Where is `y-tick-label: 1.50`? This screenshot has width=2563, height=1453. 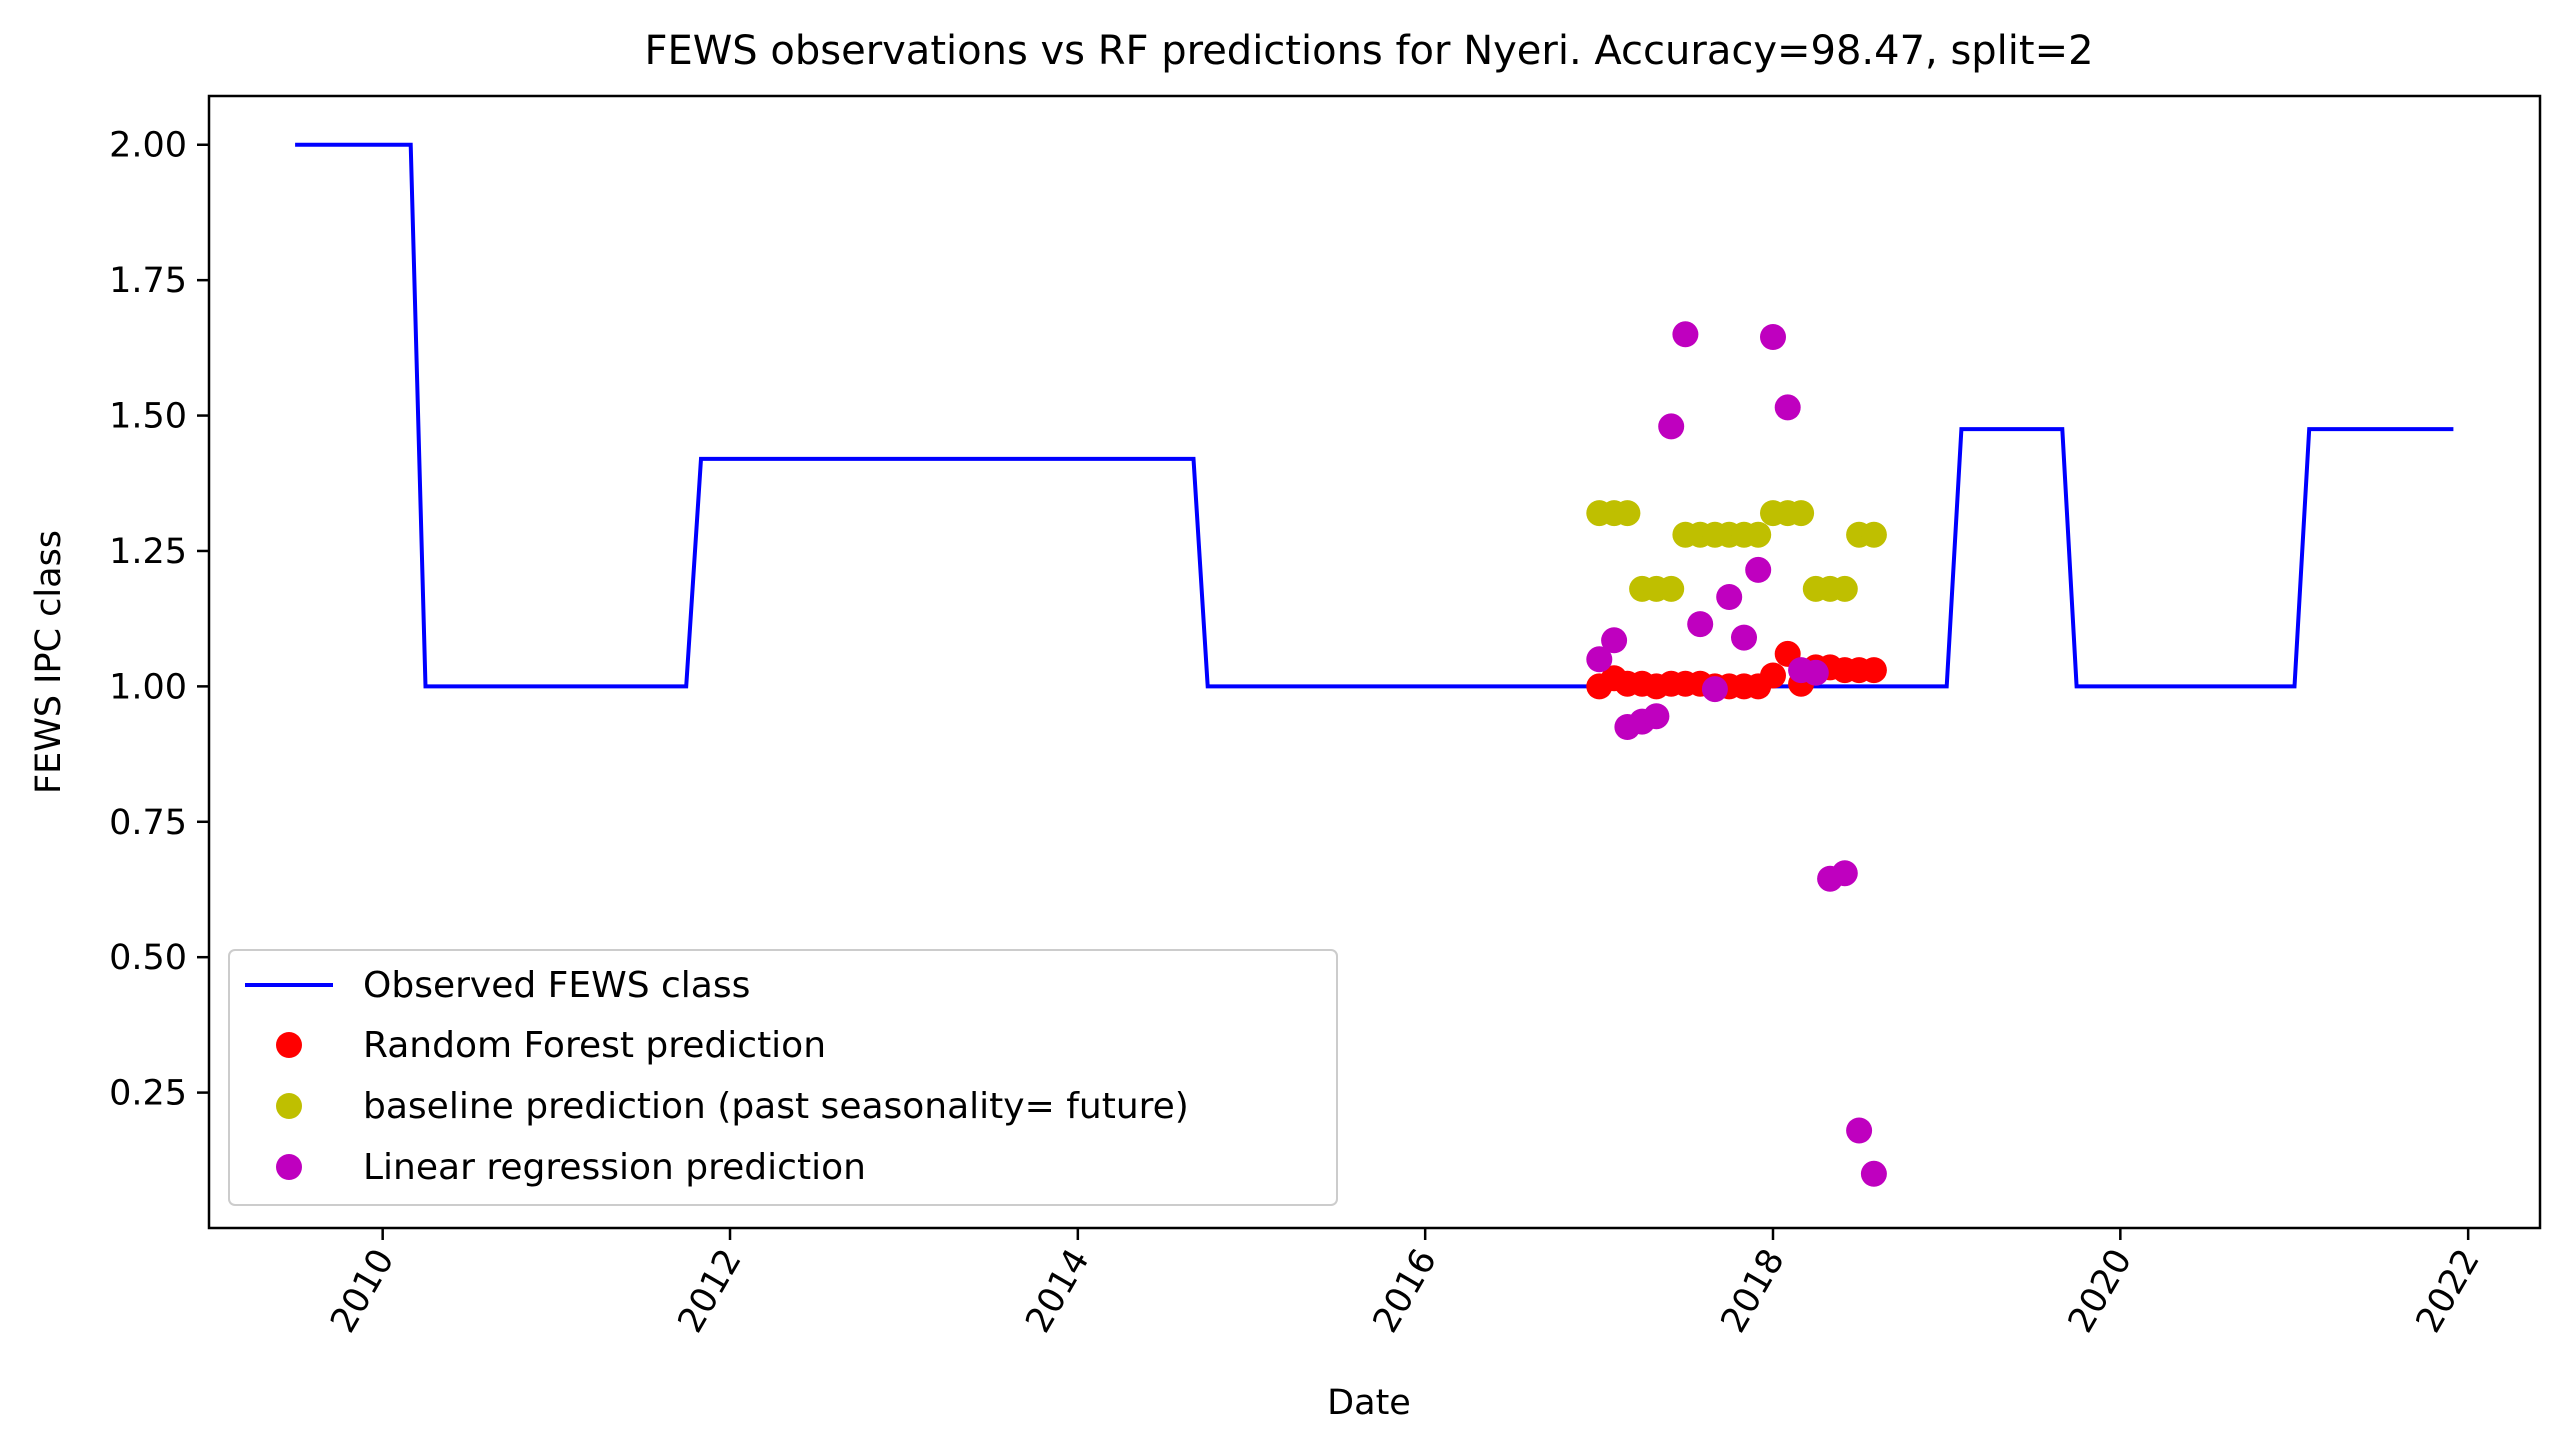 y-tick-label: 1.50 is located at coordinates (148, 417).